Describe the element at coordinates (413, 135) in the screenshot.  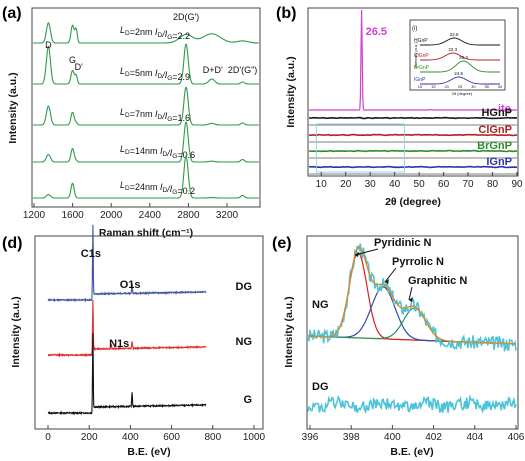
I see `xrd-line-ClGnP` at that location.